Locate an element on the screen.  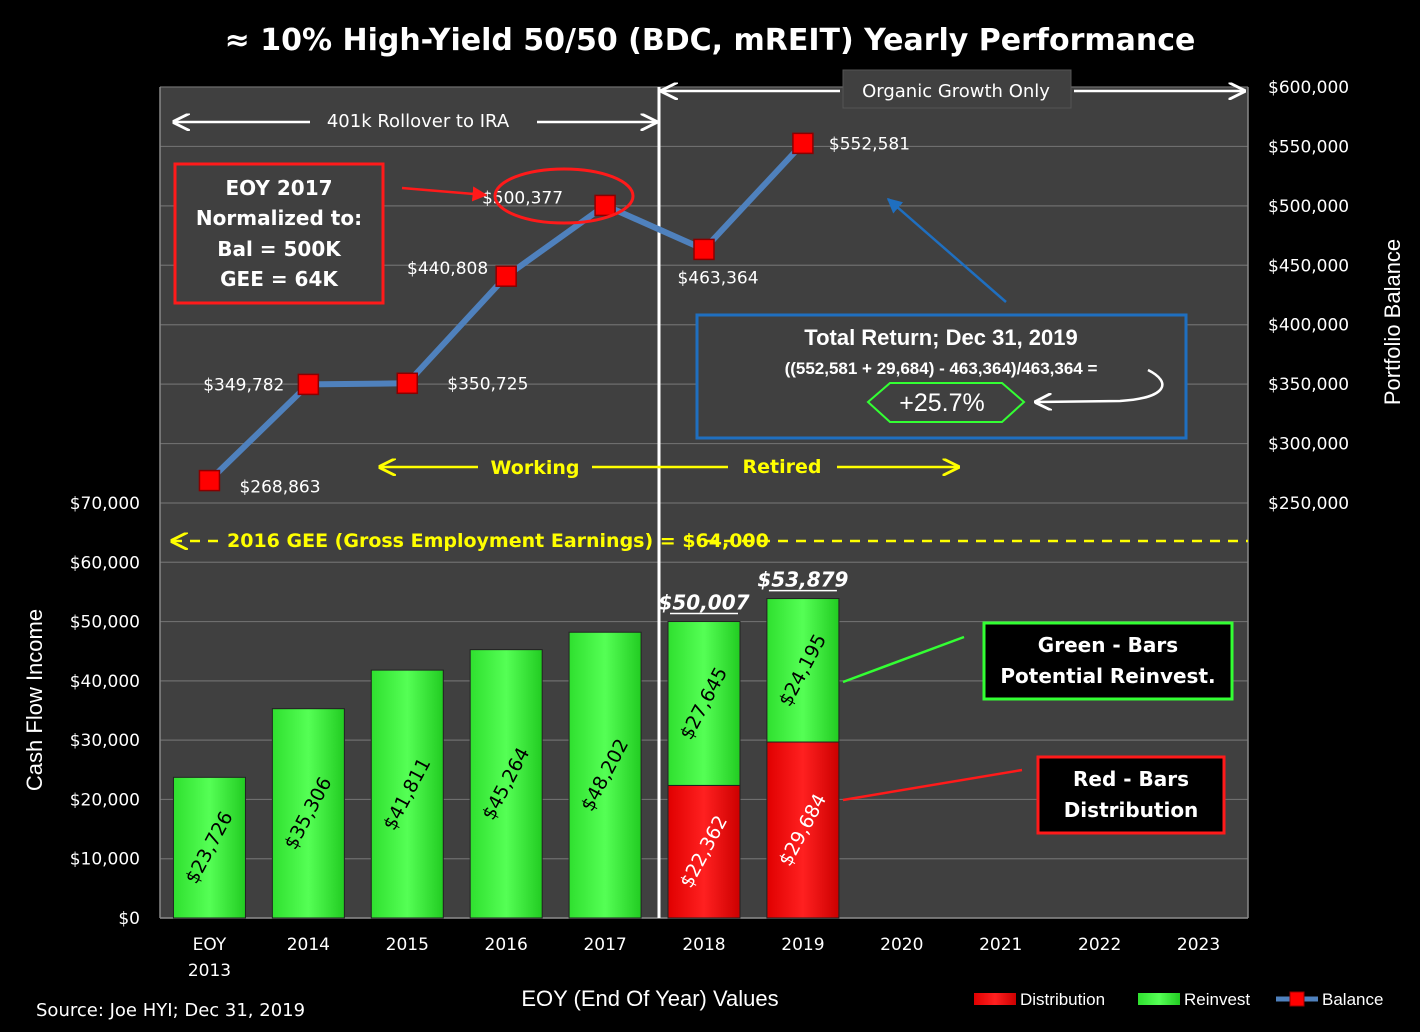
left-tick-label: $70,000 is located at coordinates (105, 504).